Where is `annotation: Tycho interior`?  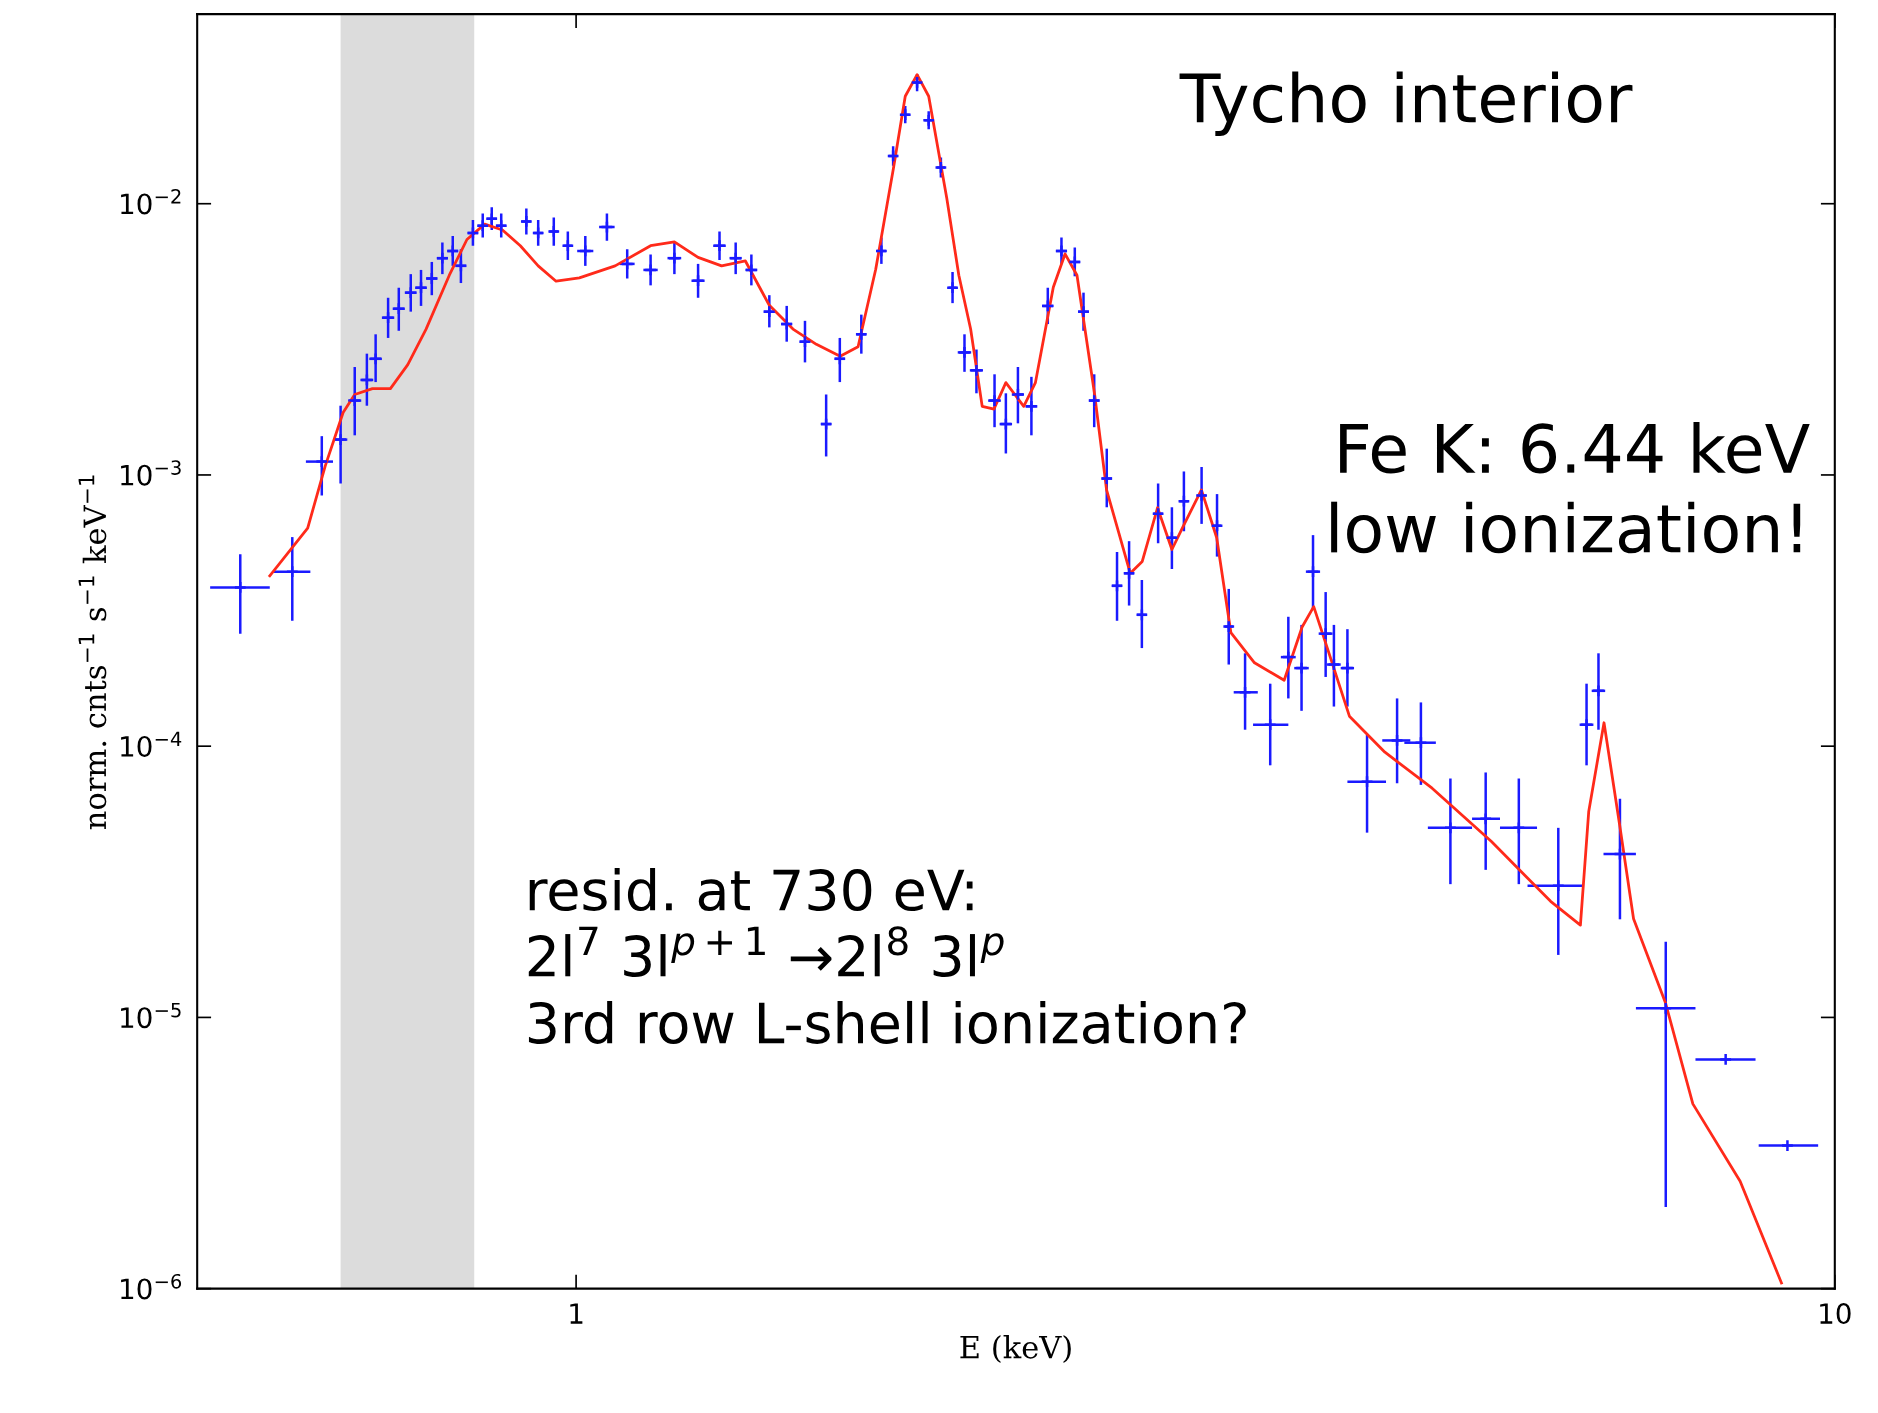
annotation: Tycho interior is located at coordinates (1406, 103).